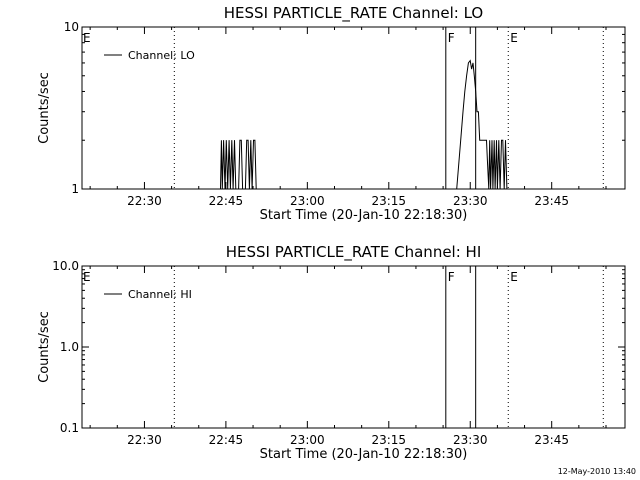  What do you see at coordinates (161, 55) in the screenshot?
I see `legend-label: Channel: LO` at bounding box center [161, 55].